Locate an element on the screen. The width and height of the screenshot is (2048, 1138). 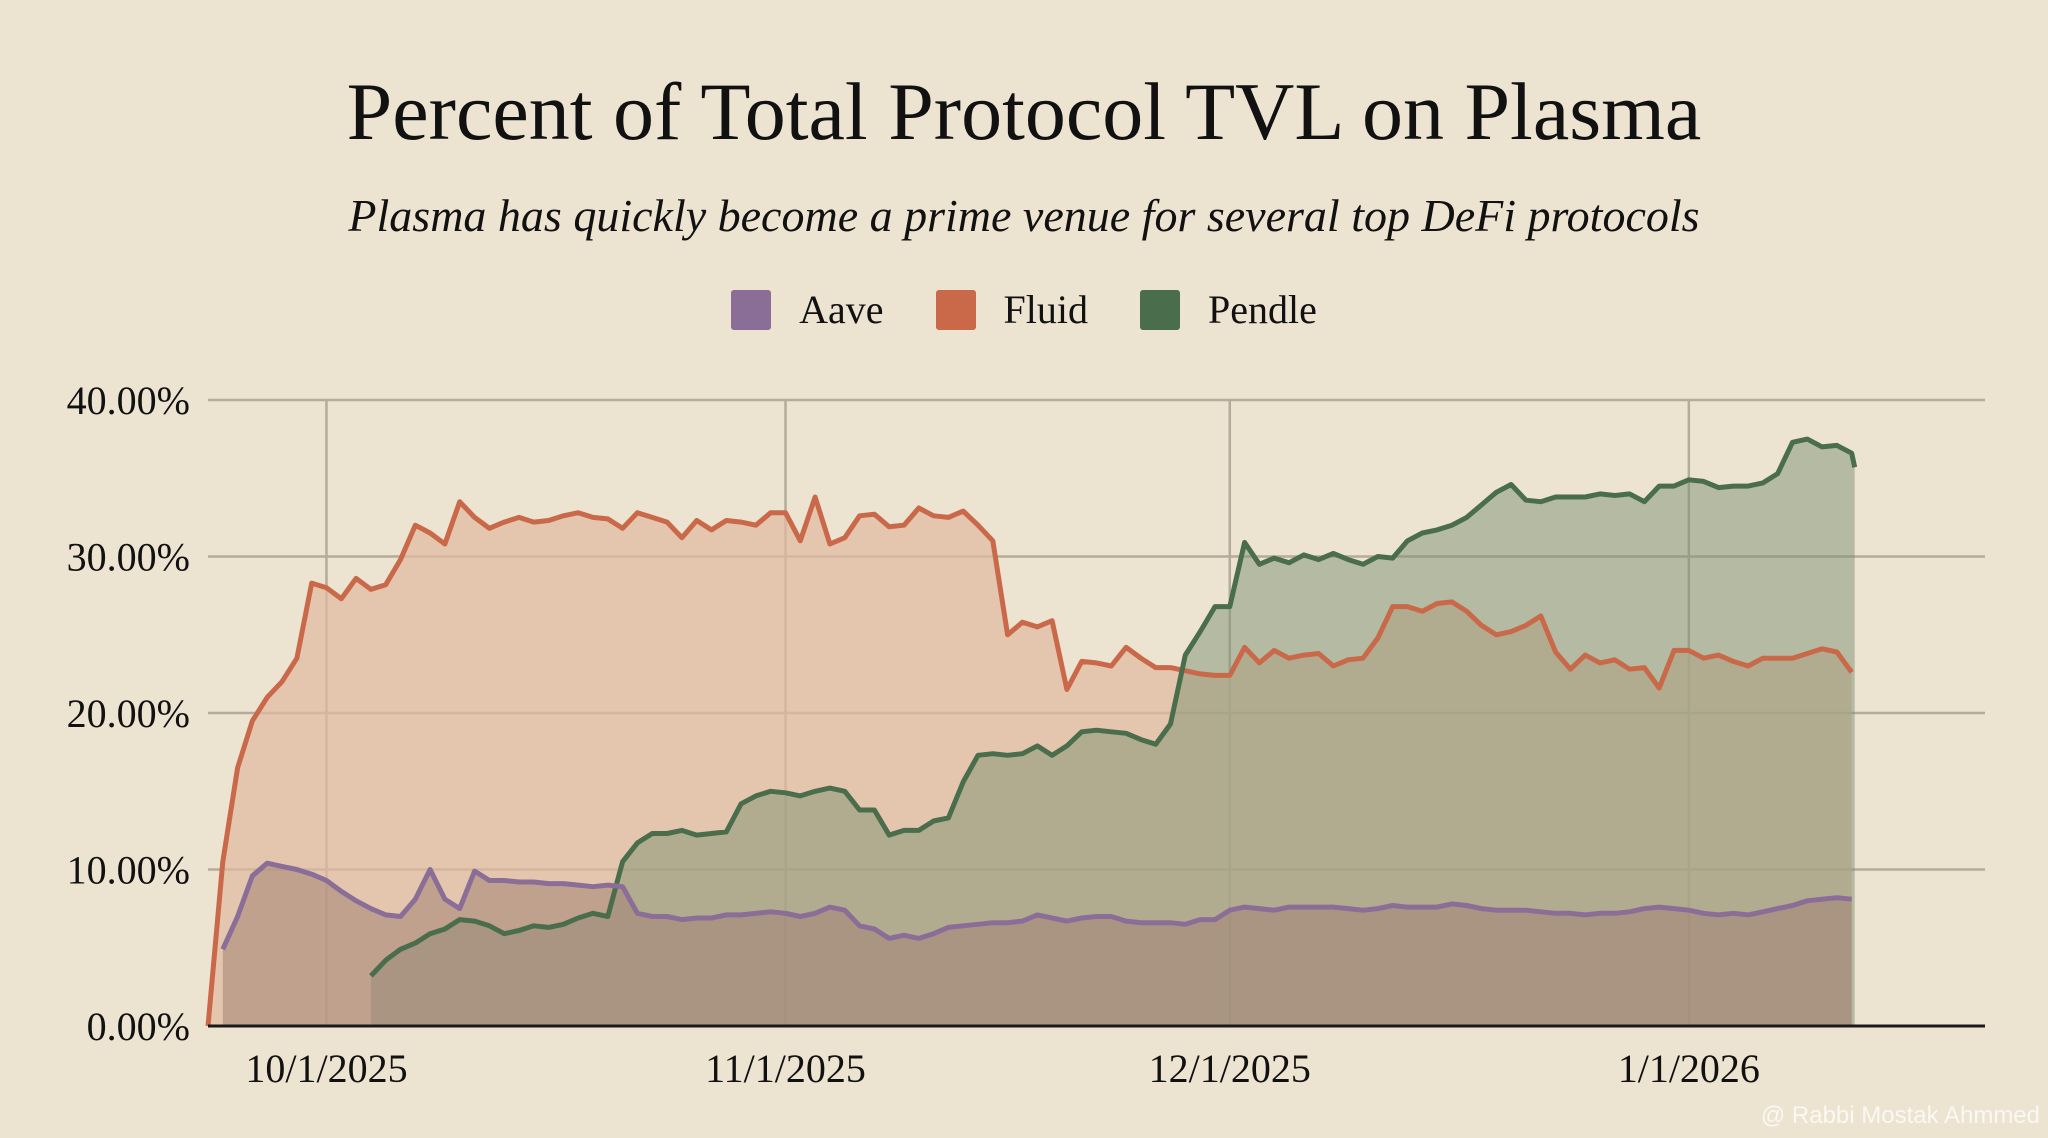
legend-label-fluid: Fluid is located at coordinates (1045, 309).